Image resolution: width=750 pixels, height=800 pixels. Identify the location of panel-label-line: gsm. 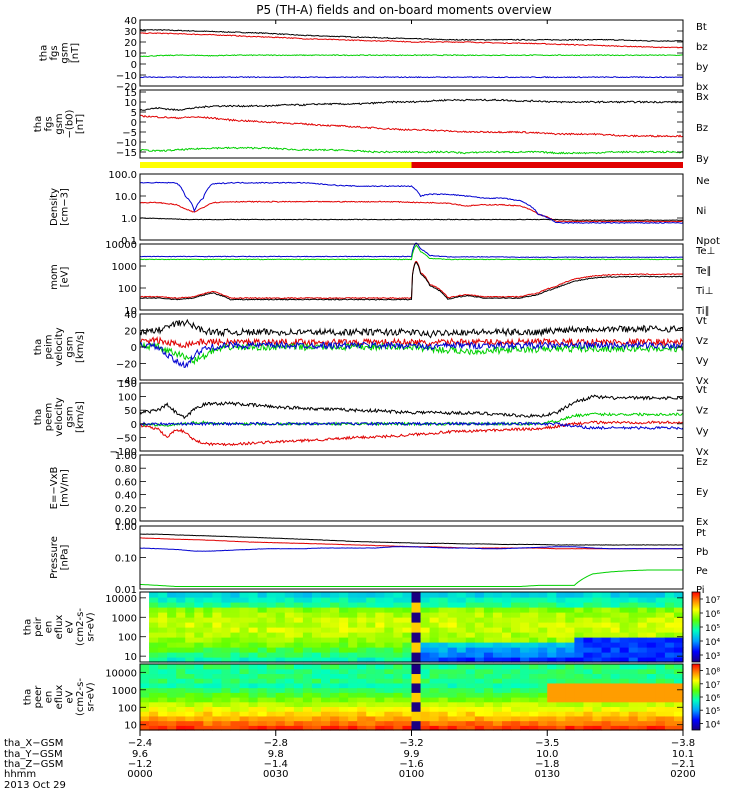
(64, 52).